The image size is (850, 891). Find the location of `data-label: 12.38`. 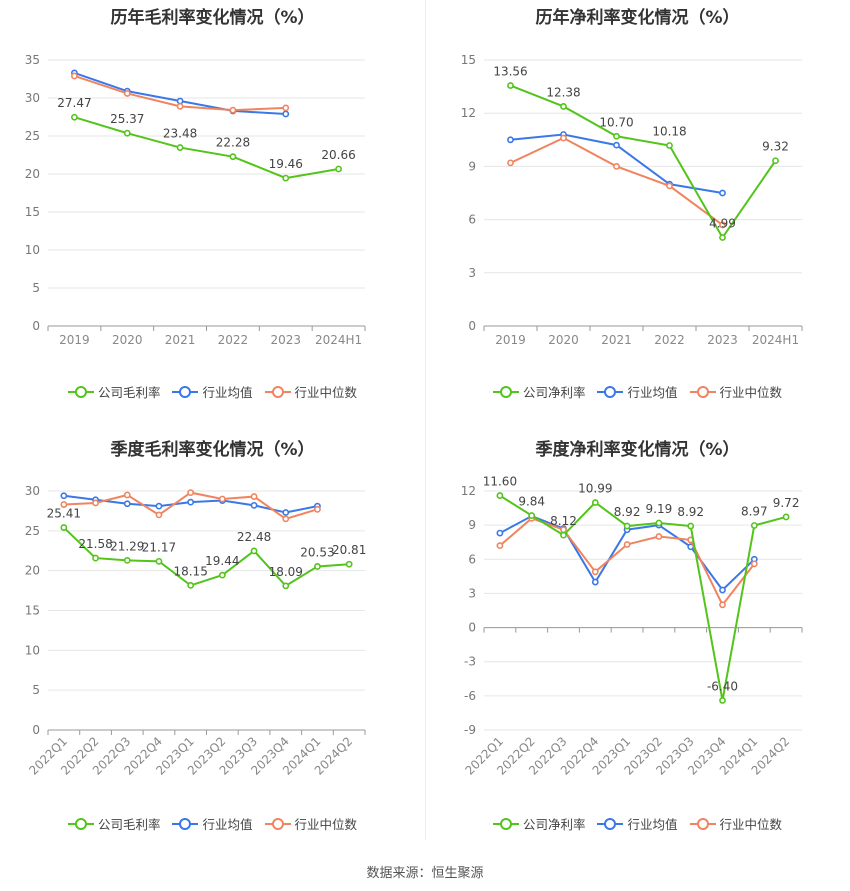

data-label: 12.38 is located at coordinates (563, 92).